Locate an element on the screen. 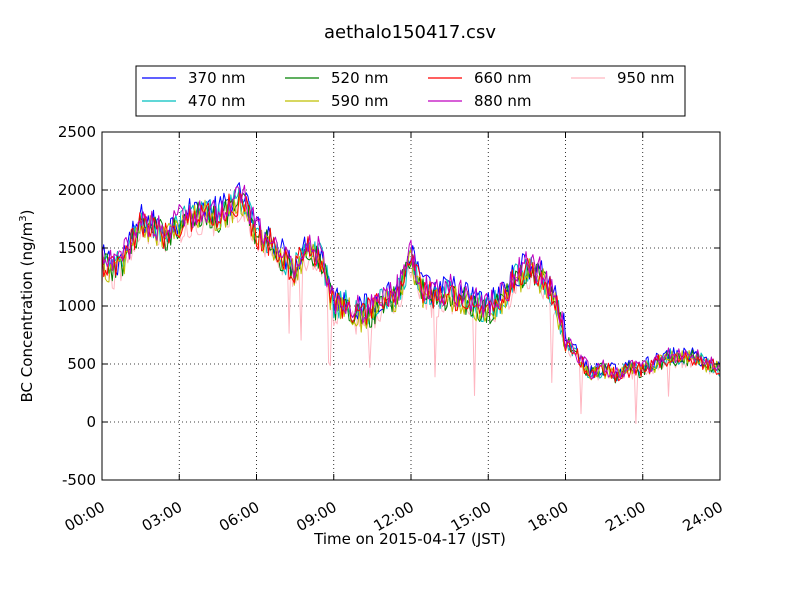 Image resolution: width=800 pixels, height=600 pixels. y-tick-label: 2000 is located at coordinates (77, 190).